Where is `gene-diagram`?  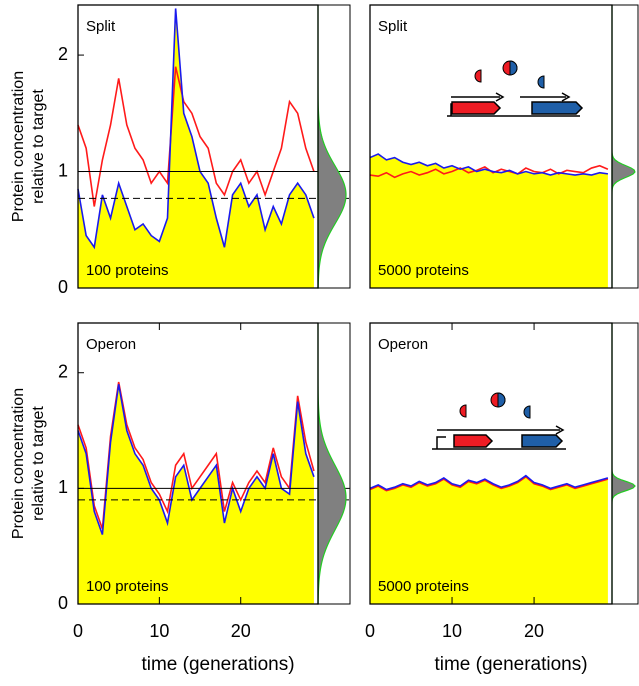 gene-diagram is located at coordinates (508, 255).